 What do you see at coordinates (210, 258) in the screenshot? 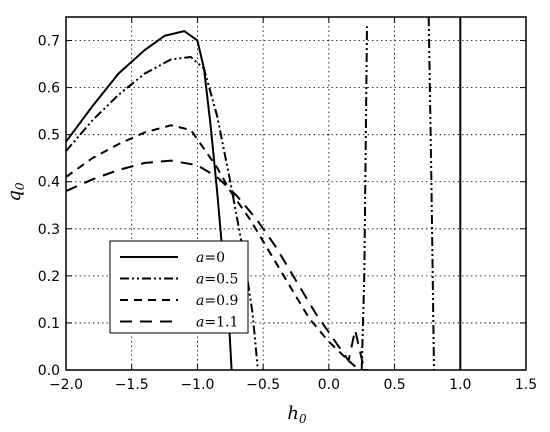
I see `legend-label: a=0` at bounding box center [210, 258].